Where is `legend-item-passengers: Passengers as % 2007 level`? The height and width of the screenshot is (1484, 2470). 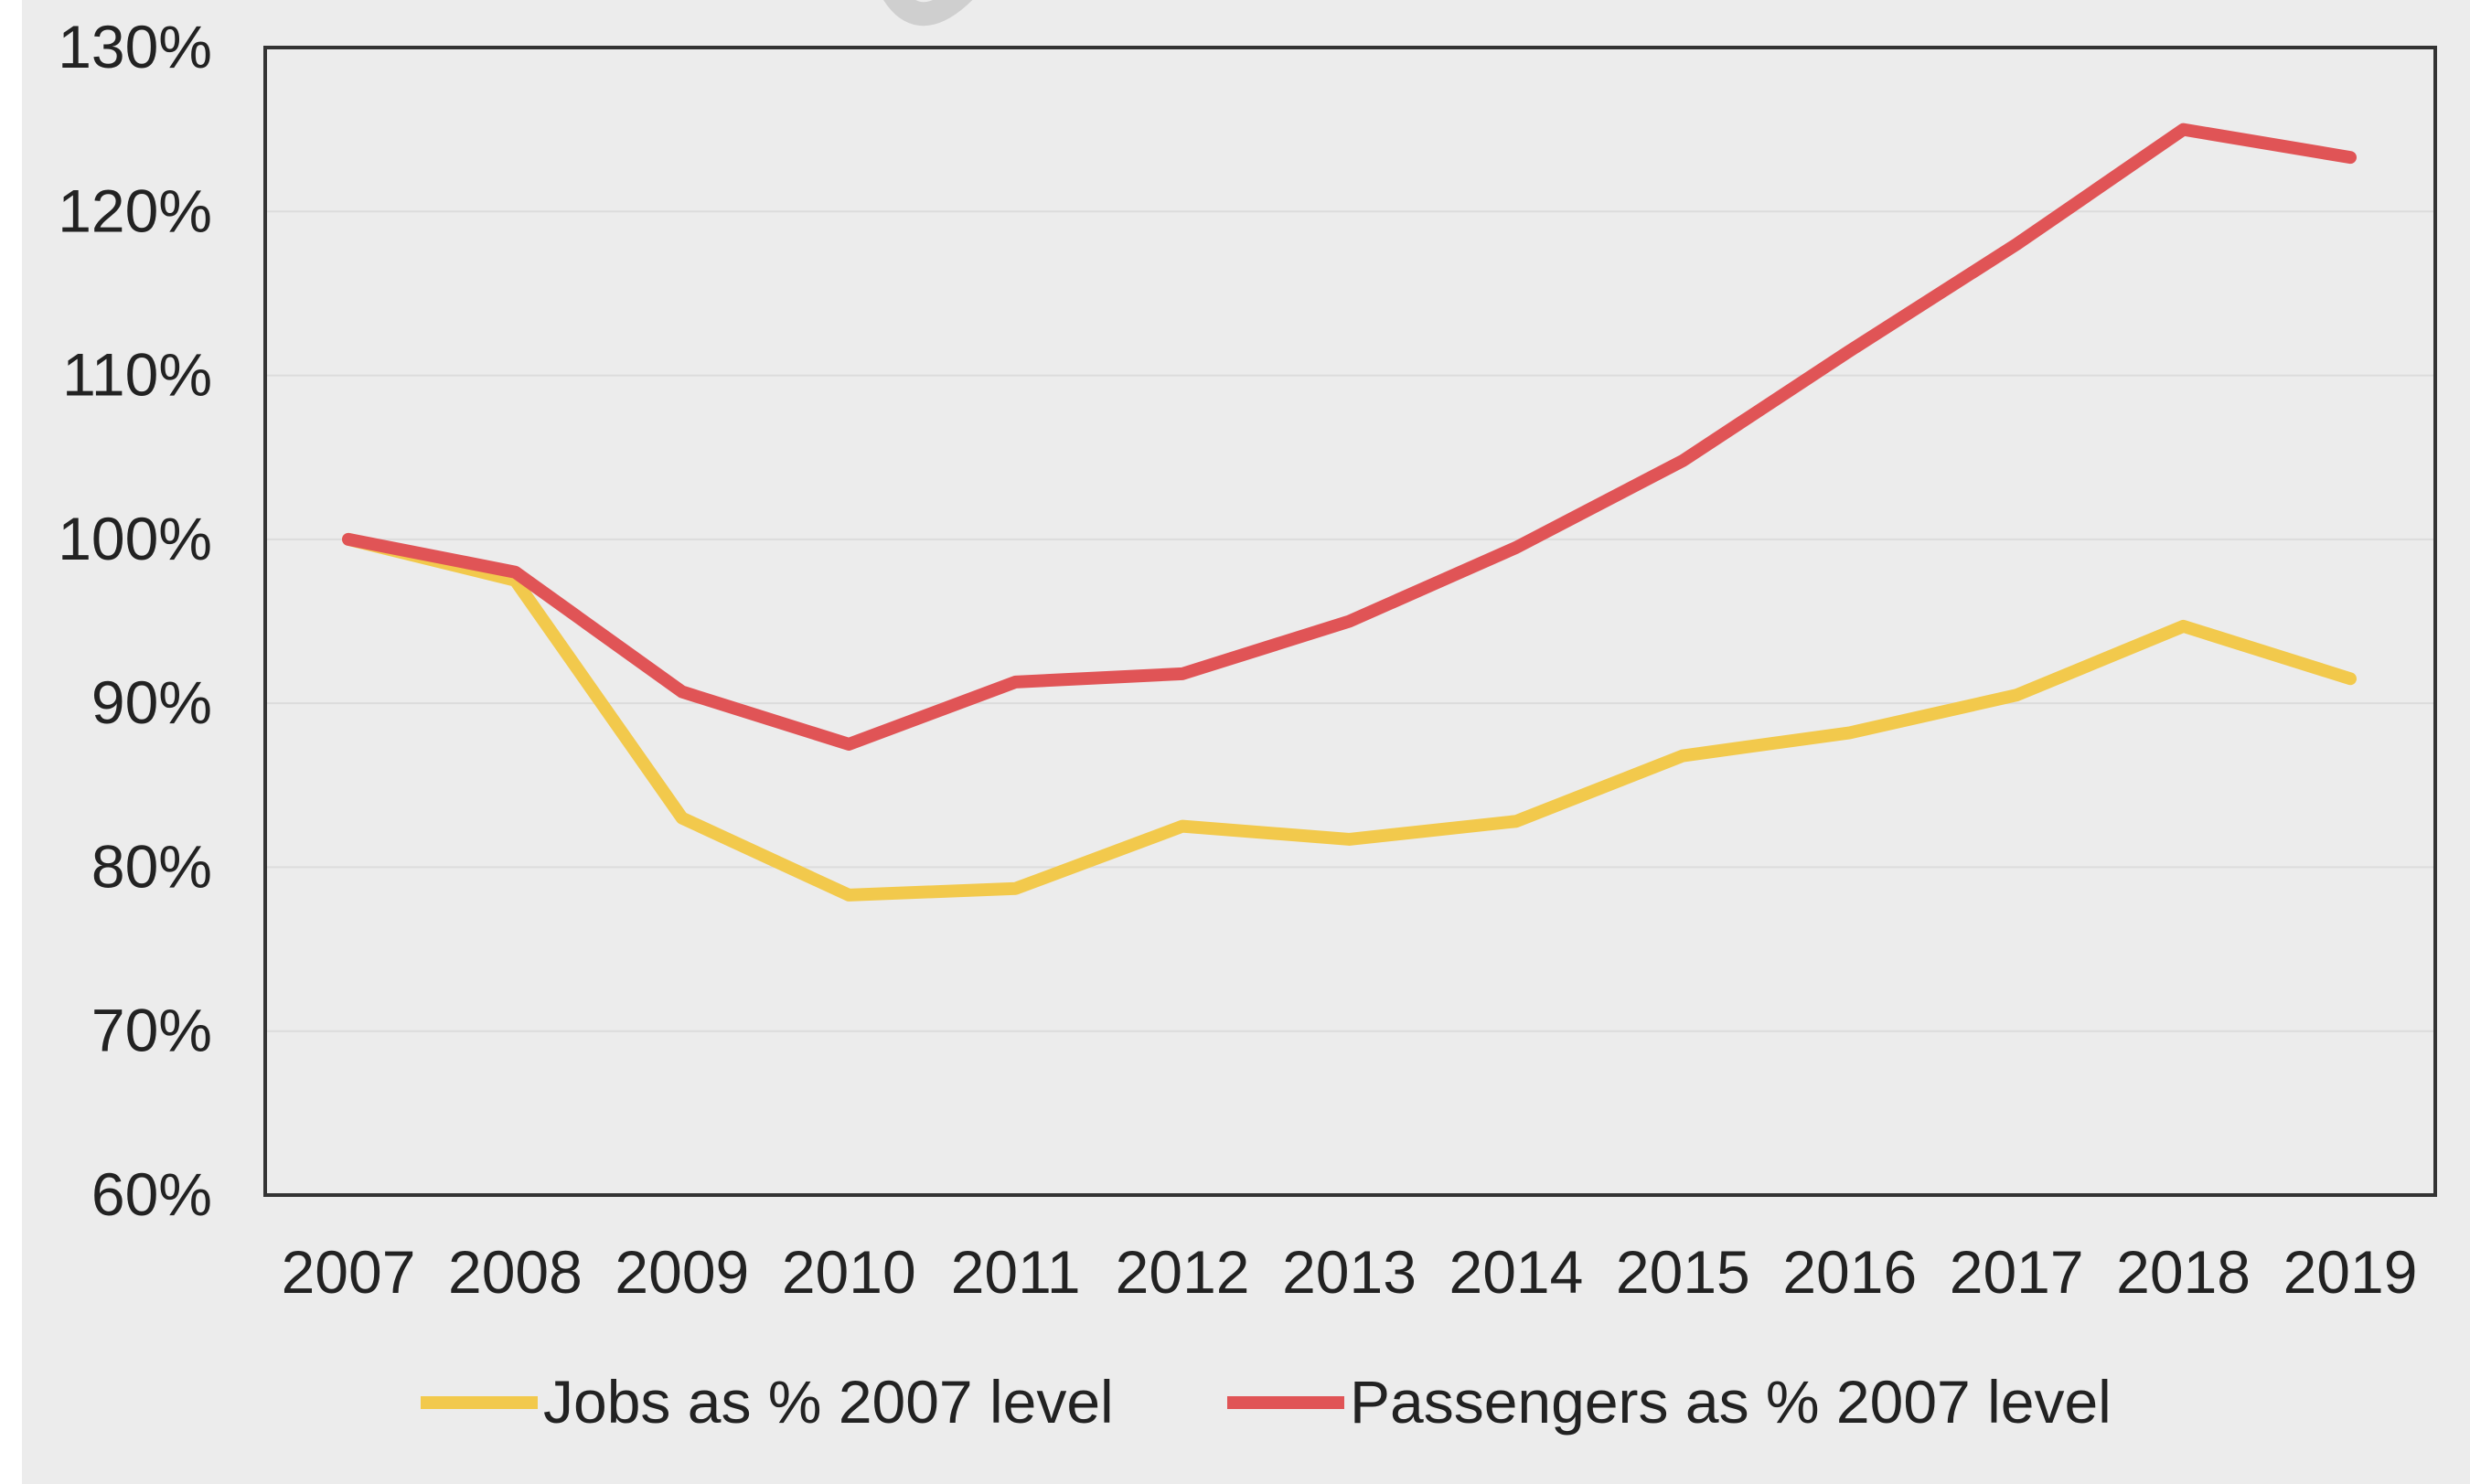 legend-item-passengers: Passengers as % 2007 level is located at coordinates (1669, 1402).